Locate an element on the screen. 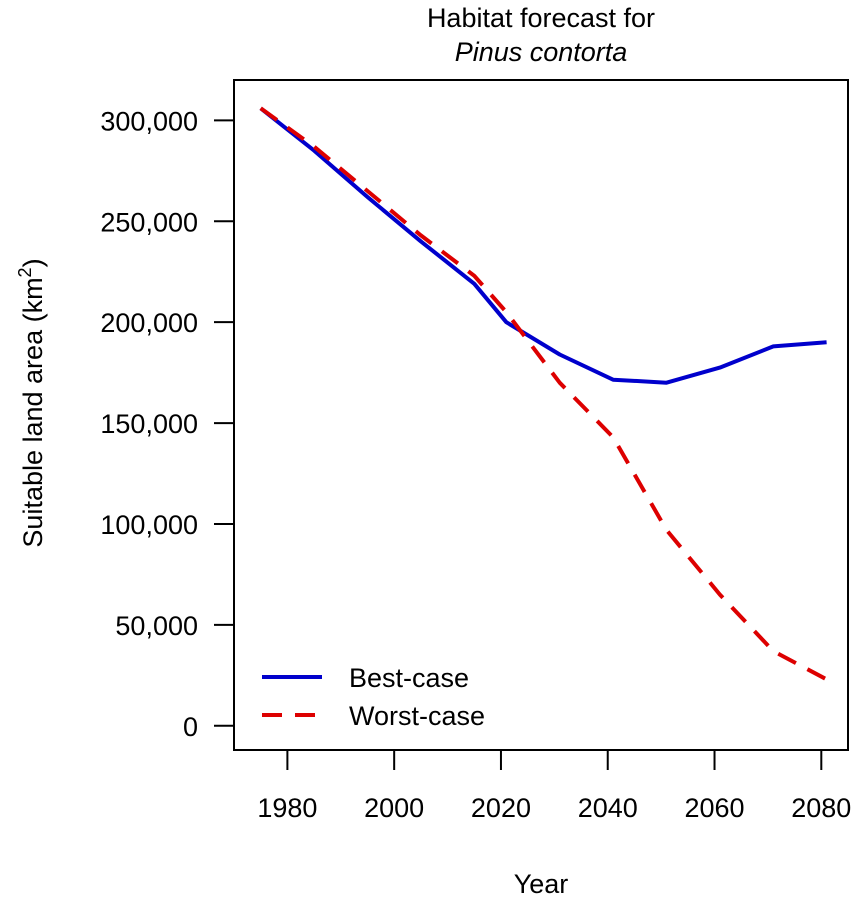  y-axis-title: Suitable land area (km2) is located at coordinates (31, 402).